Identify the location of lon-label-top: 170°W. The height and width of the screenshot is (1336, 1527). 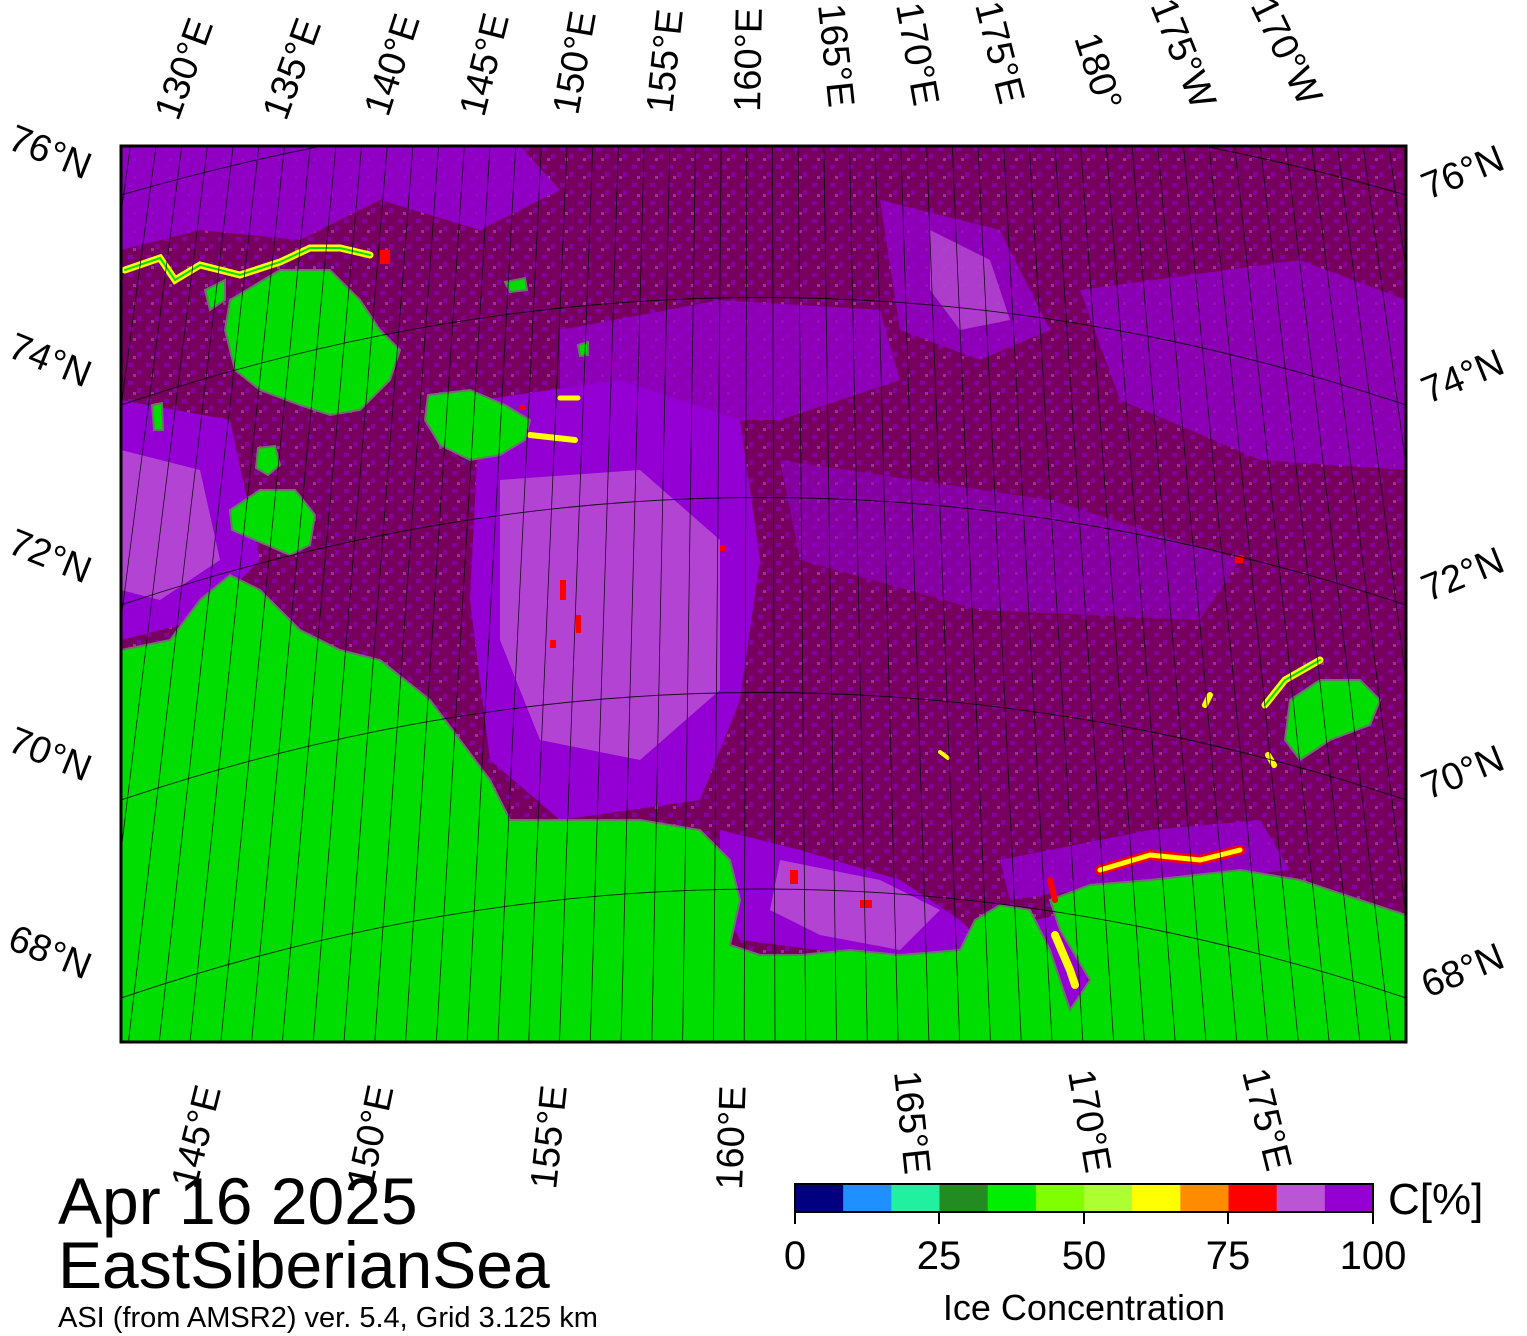
(1286, 56).